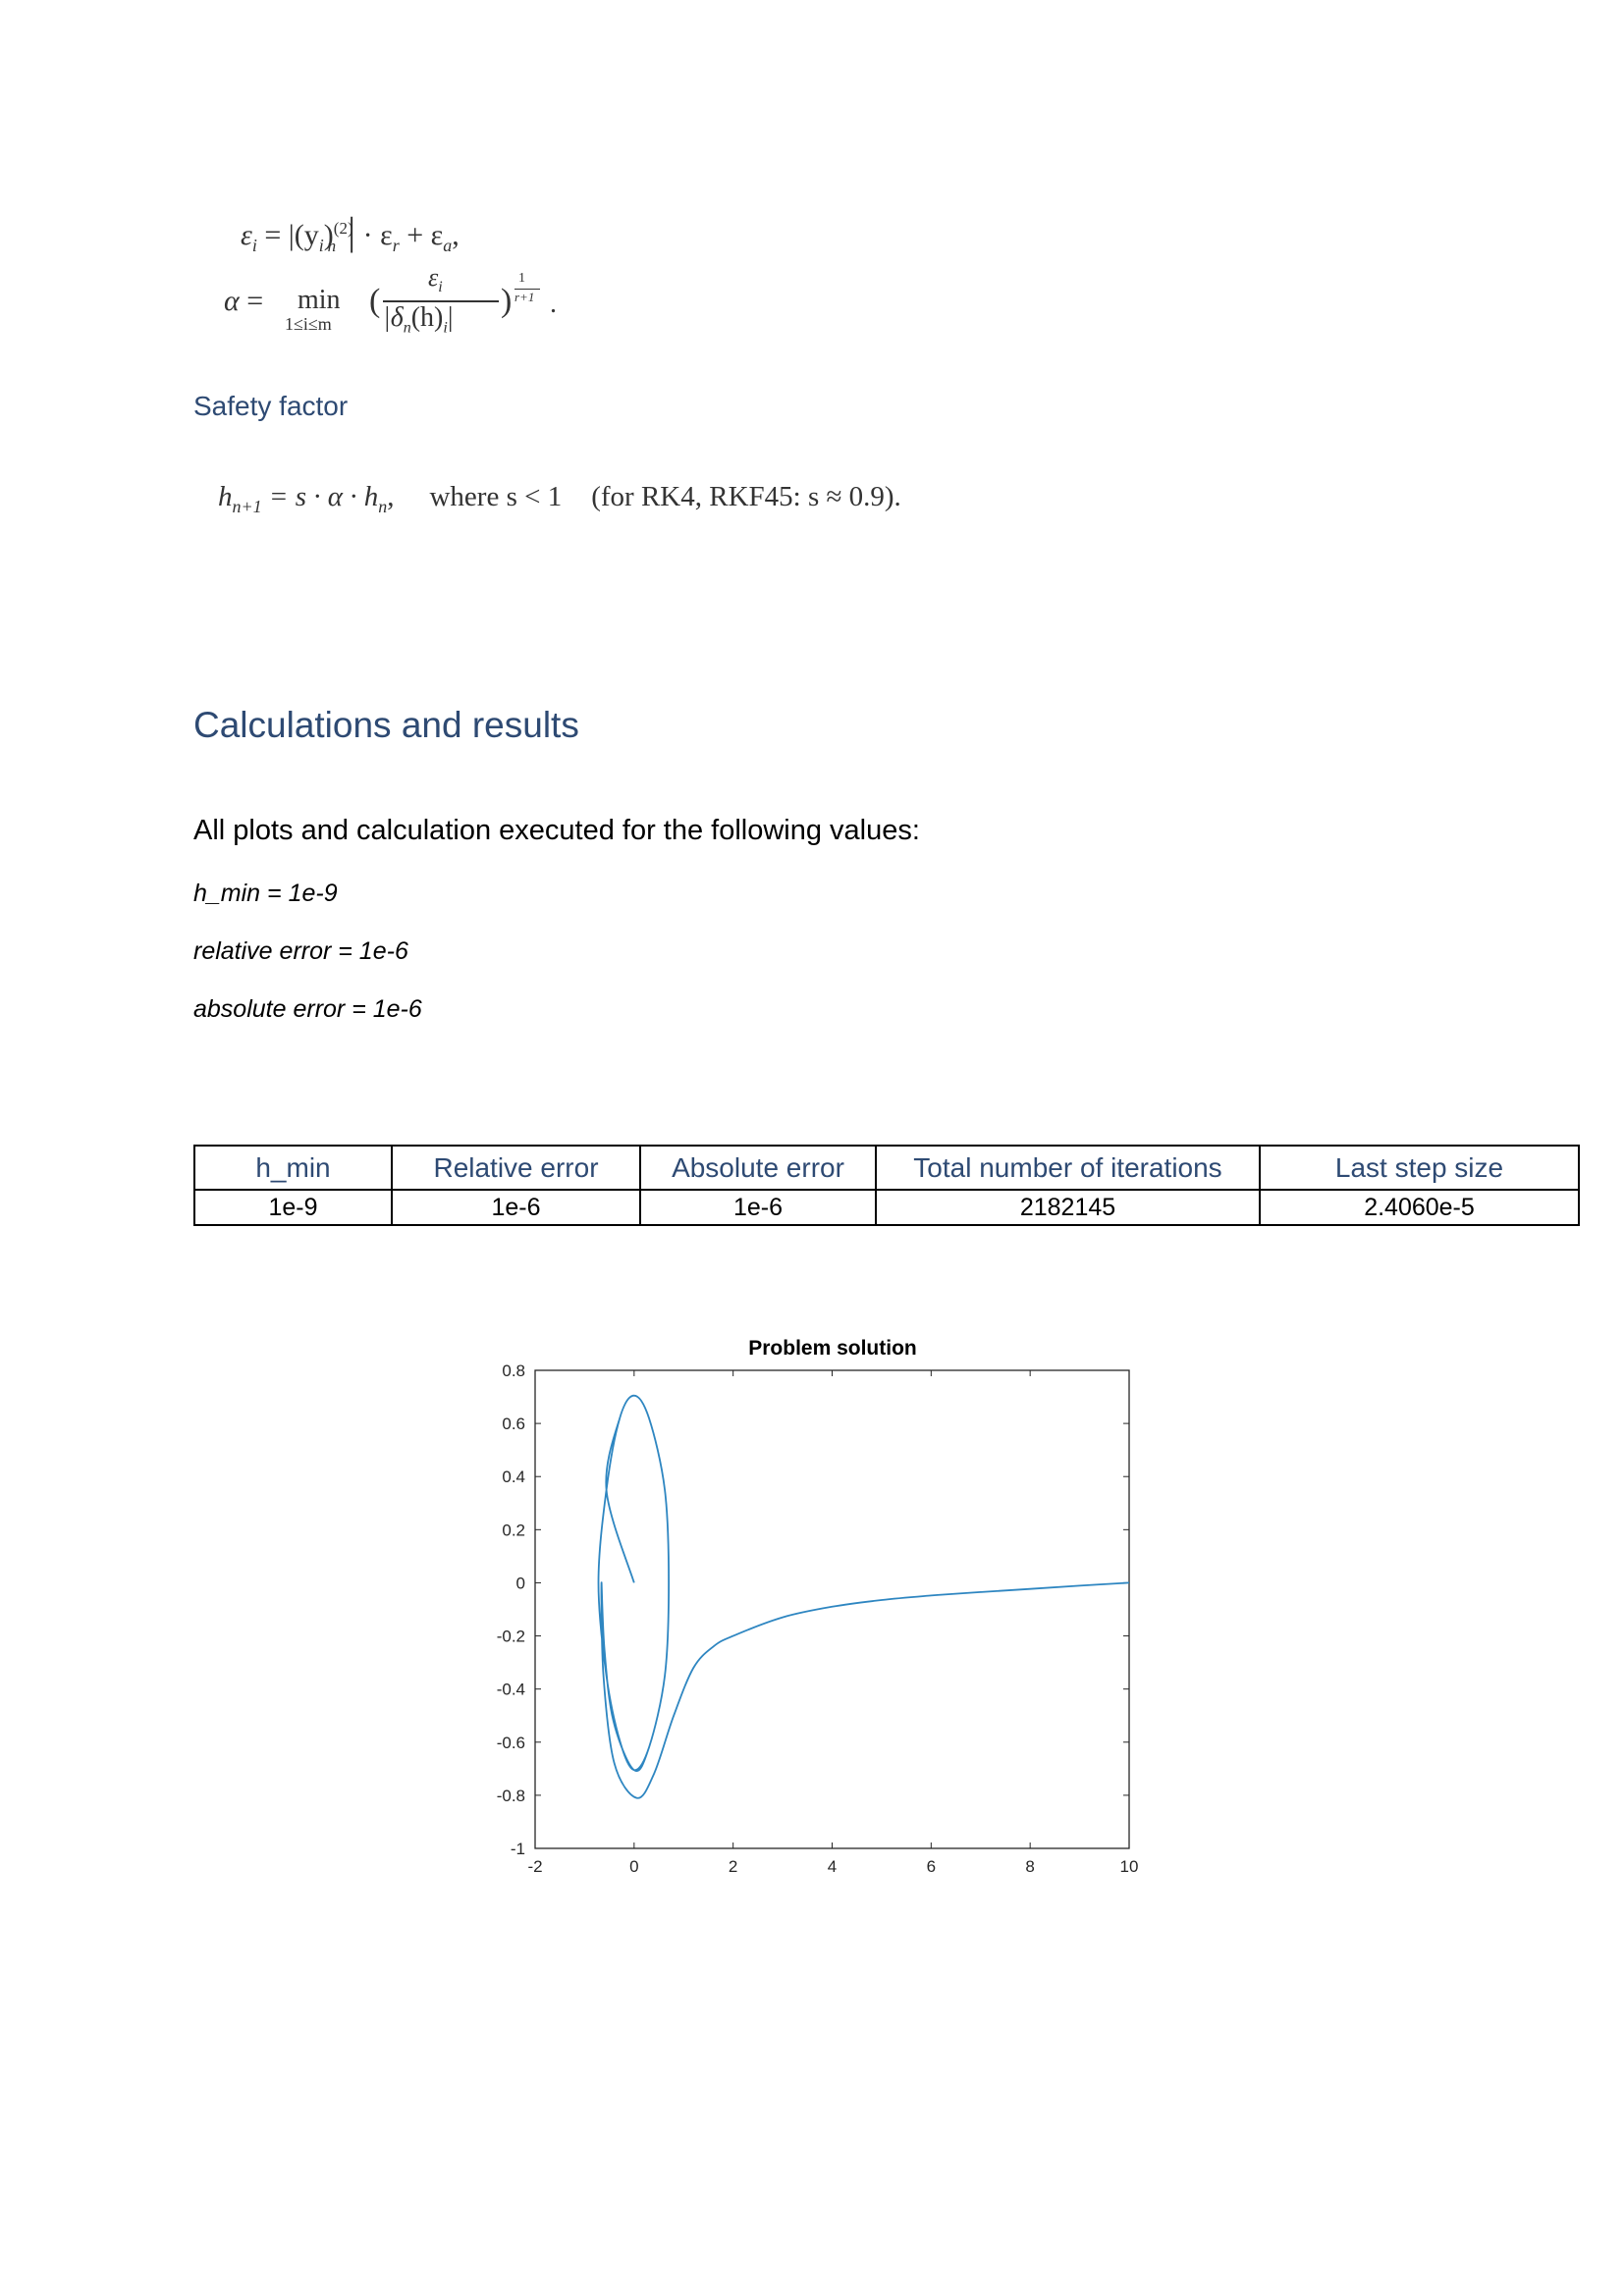 The width and height of the screenshot is (1624, 2296). Describe the element at coordinates (520, 1583) in the screenshot. I see `y-tick-label: 0` at that location.